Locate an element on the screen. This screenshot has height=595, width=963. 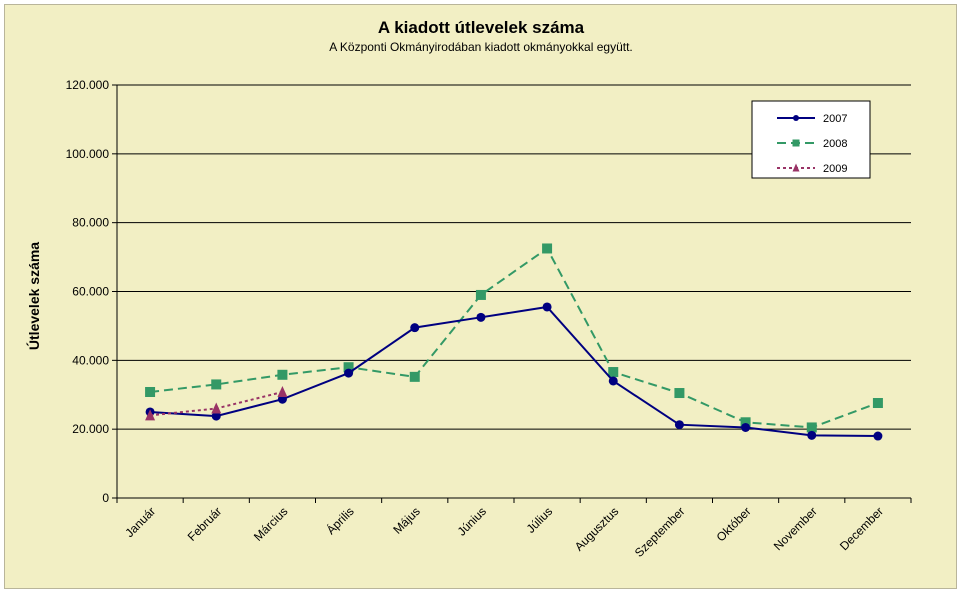
y-axis-label: Útlevelek száma is located at coordinates (33, 296).